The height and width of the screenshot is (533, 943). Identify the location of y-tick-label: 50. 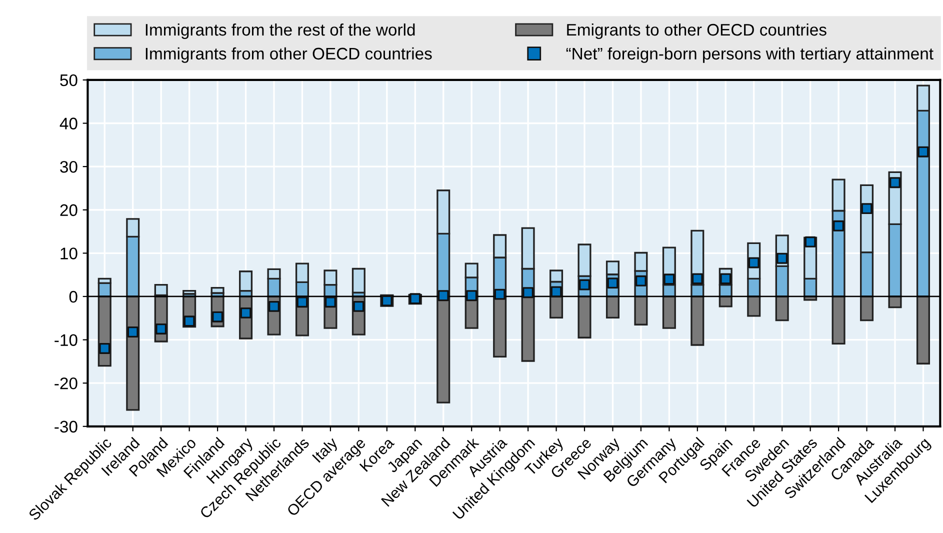
(69, 80).